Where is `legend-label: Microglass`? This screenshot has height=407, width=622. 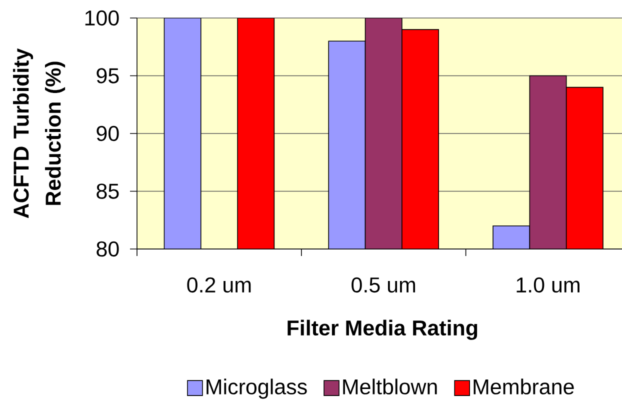 legend-label: Microglass is located at coordinates (256, 388).